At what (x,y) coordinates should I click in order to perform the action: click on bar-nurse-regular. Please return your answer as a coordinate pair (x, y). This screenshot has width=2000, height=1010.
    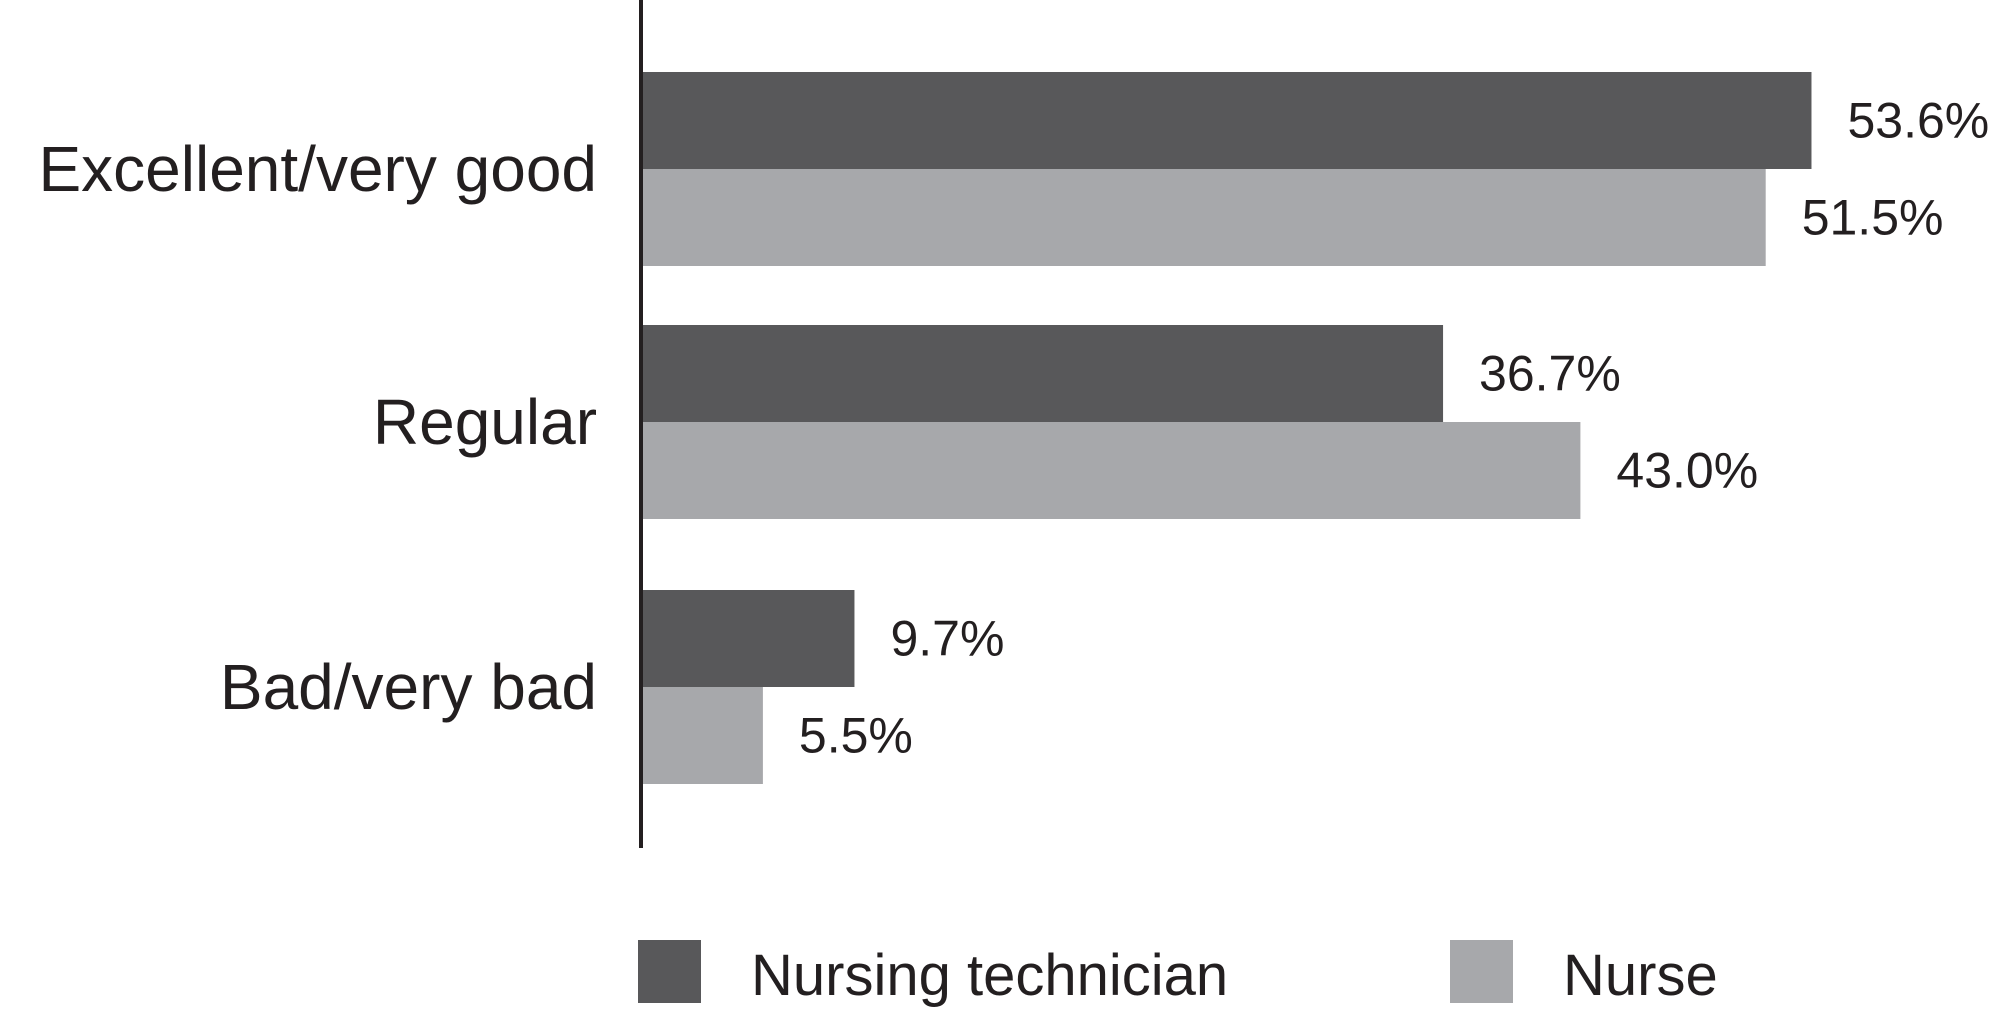
    Looking at the image, I should click on (1112, 470).